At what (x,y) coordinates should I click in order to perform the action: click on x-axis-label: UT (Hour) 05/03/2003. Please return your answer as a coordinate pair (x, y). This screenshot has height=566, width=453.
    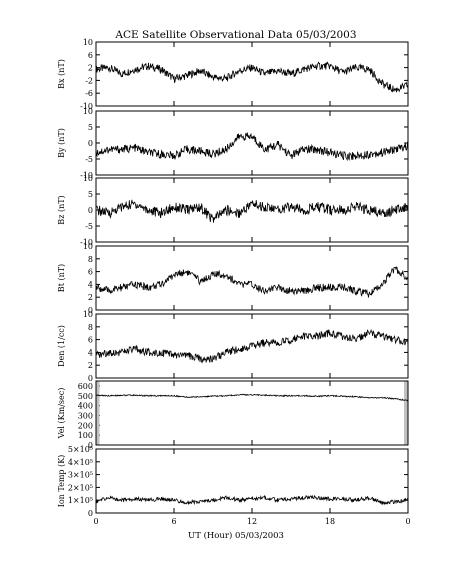
    Looking at the image, I should click on (236, 535).